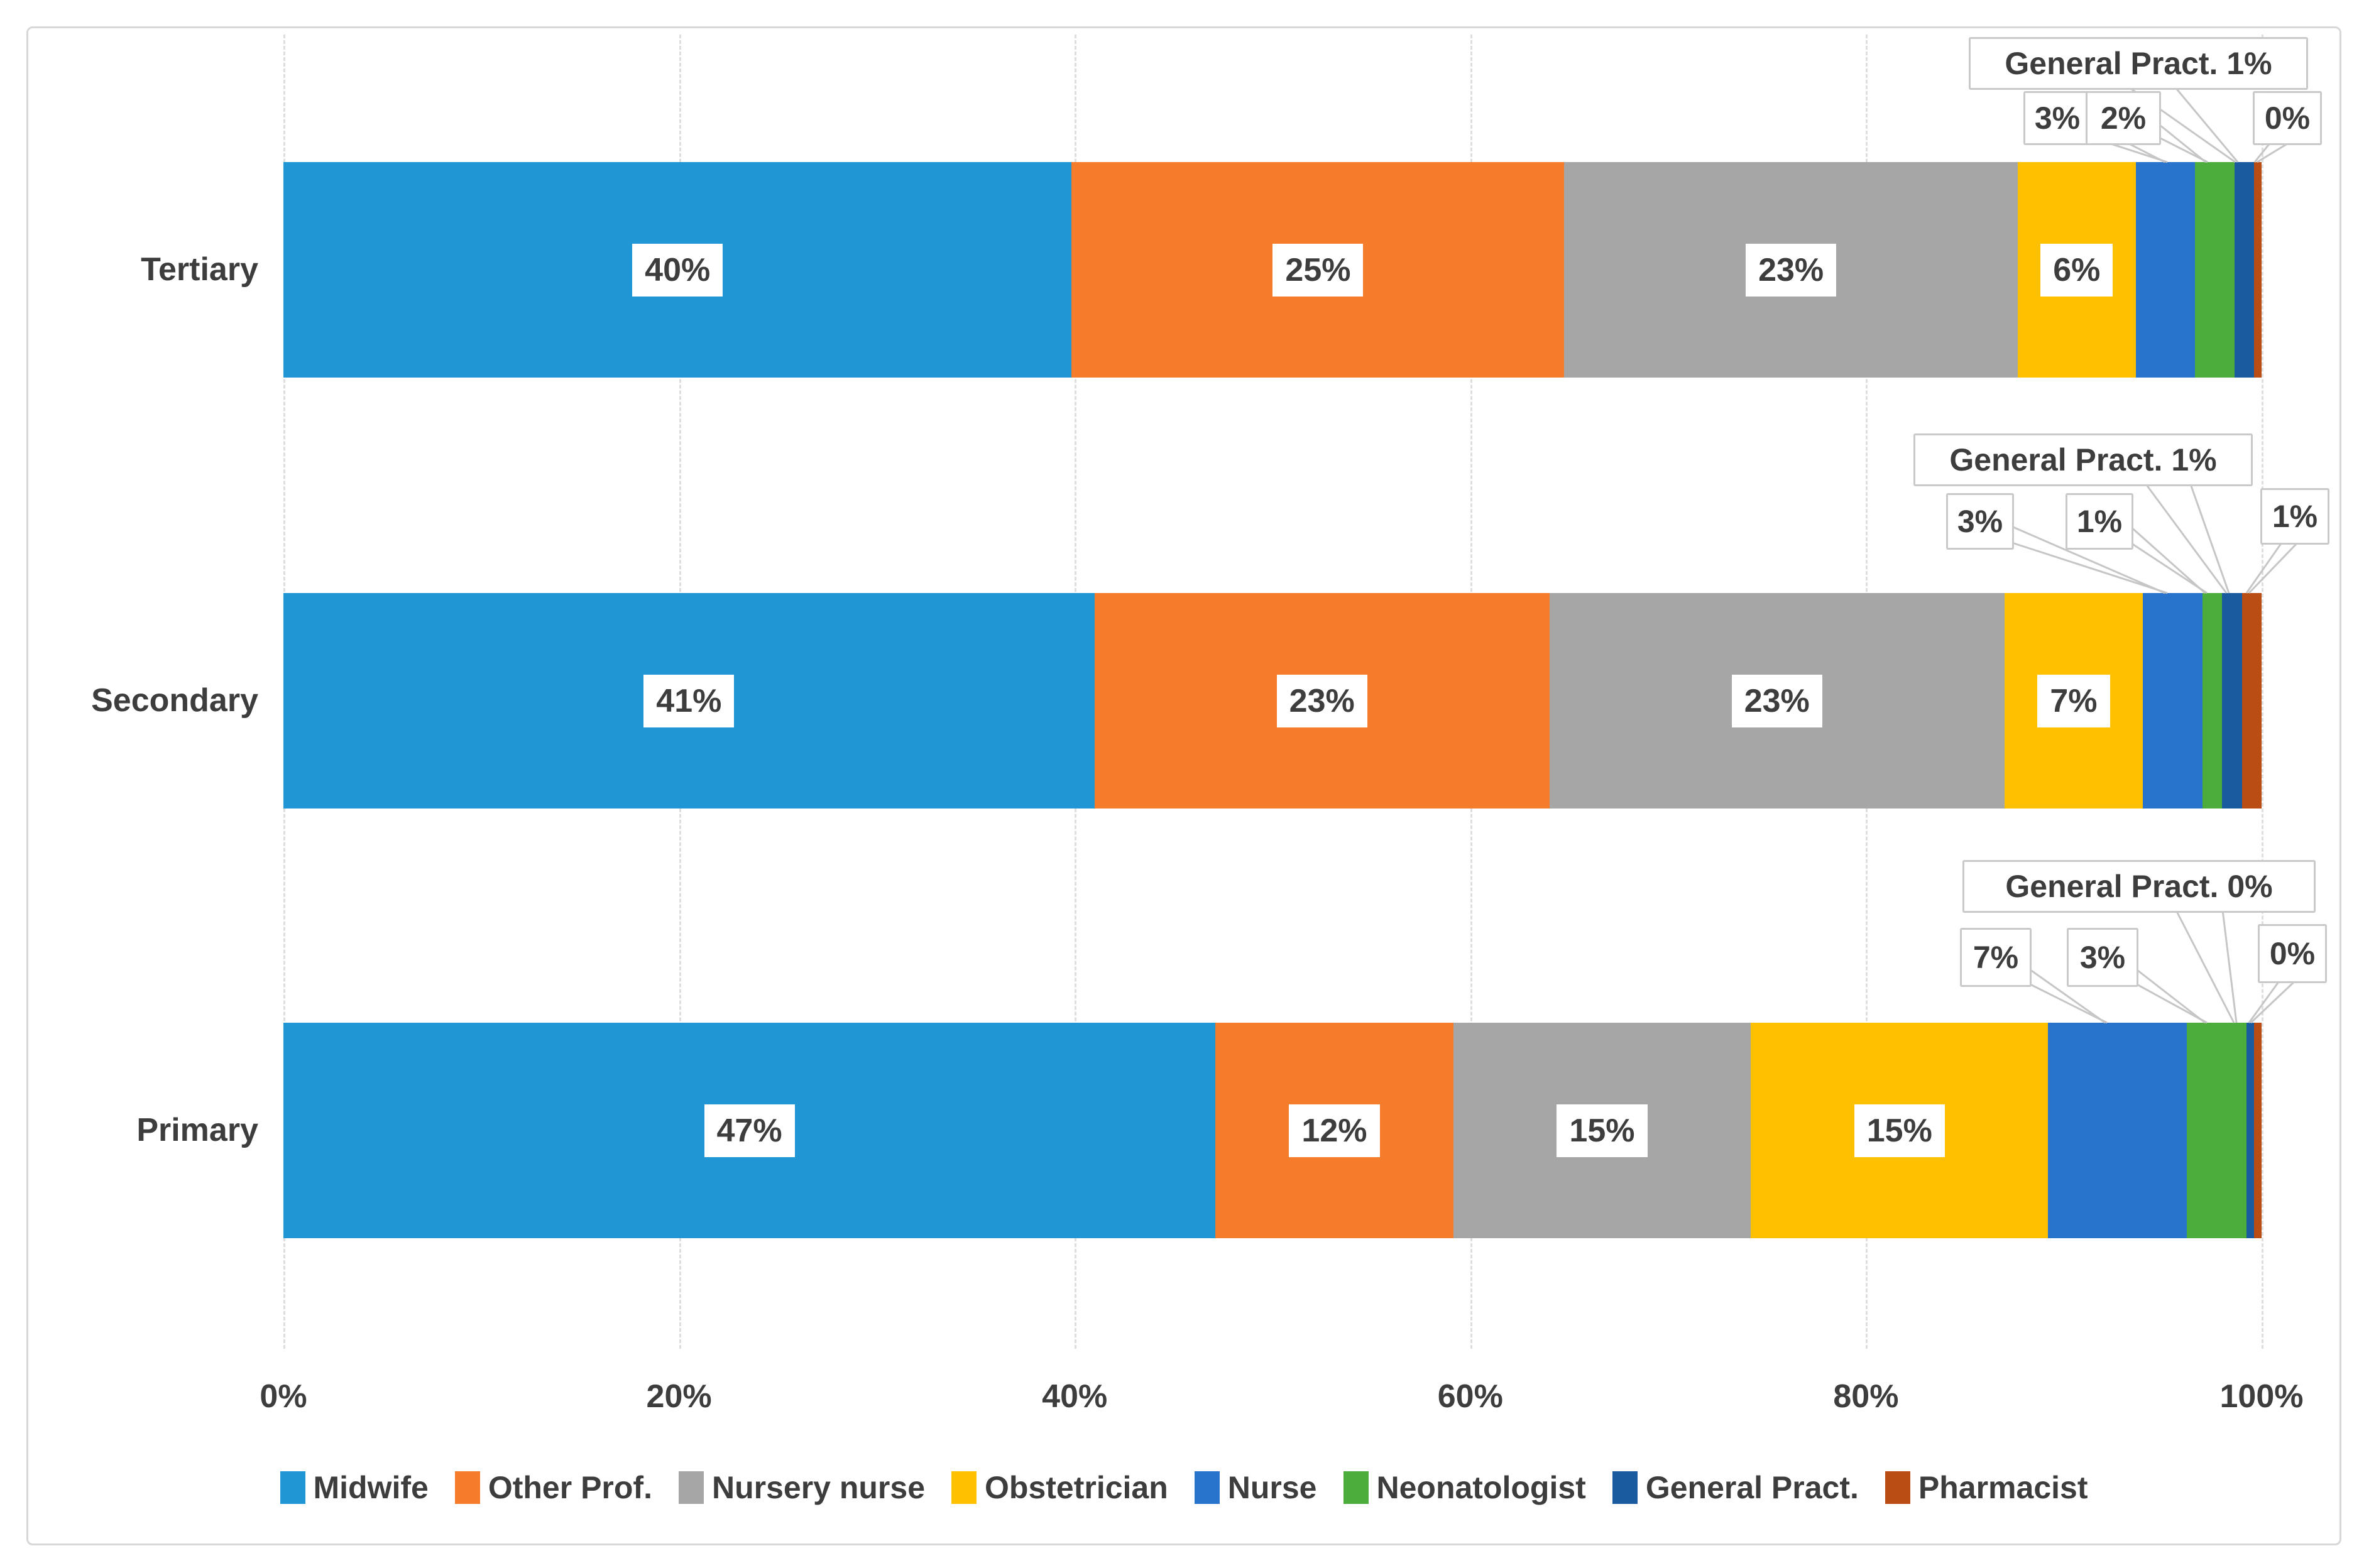 The height and width of the screenshot is (1568, 2364). I want to click on legend-item-pharmacist: Pharmacist, so click(1986, 1487).